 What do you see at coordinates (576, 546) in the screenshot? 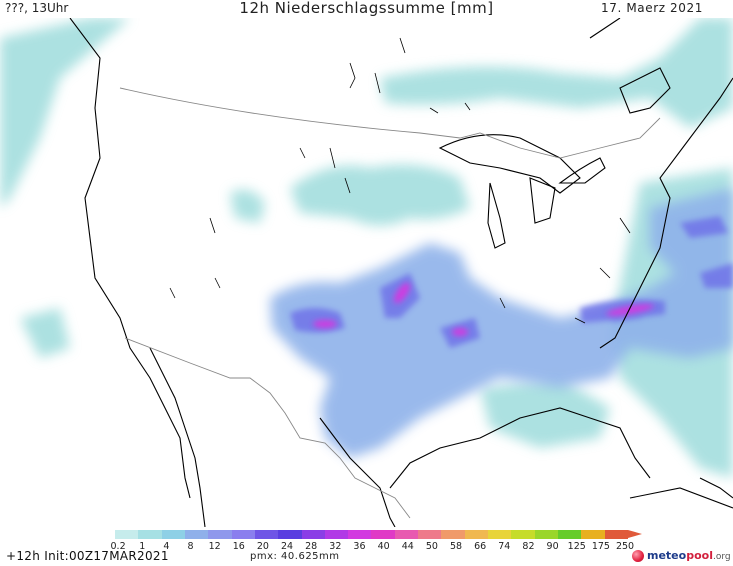
I see `color-scale-tick: 125` at bounding box center [576, 546].